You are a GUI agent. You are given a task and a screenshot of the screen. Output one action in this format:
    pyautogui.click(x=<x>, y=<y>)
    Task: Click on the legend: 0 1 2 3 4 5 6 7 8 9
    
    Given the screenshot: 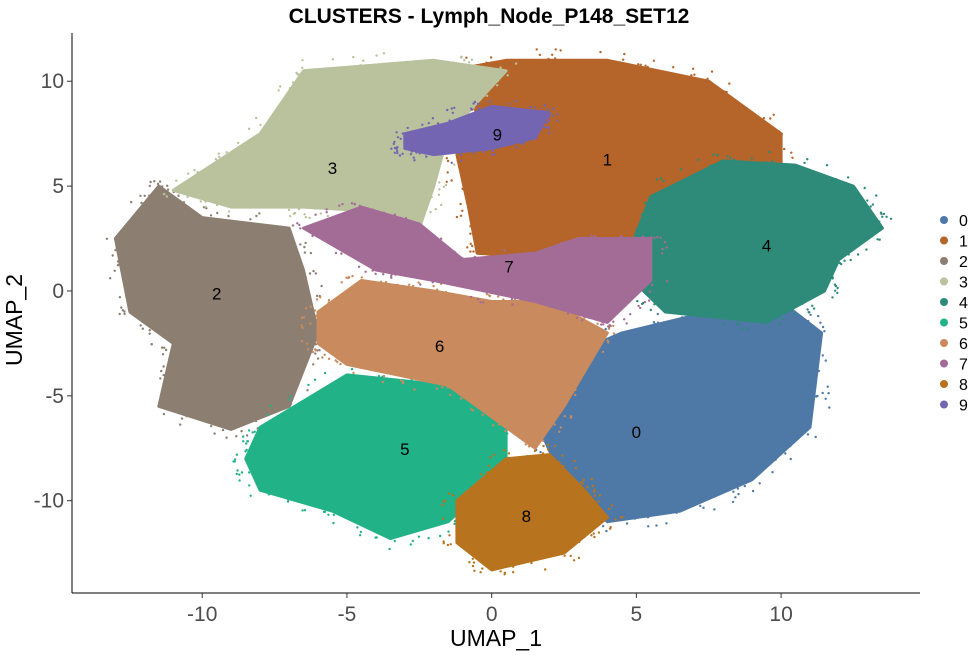 What is the action you would take?
    pyautogui.click(x=954, y=314)
    